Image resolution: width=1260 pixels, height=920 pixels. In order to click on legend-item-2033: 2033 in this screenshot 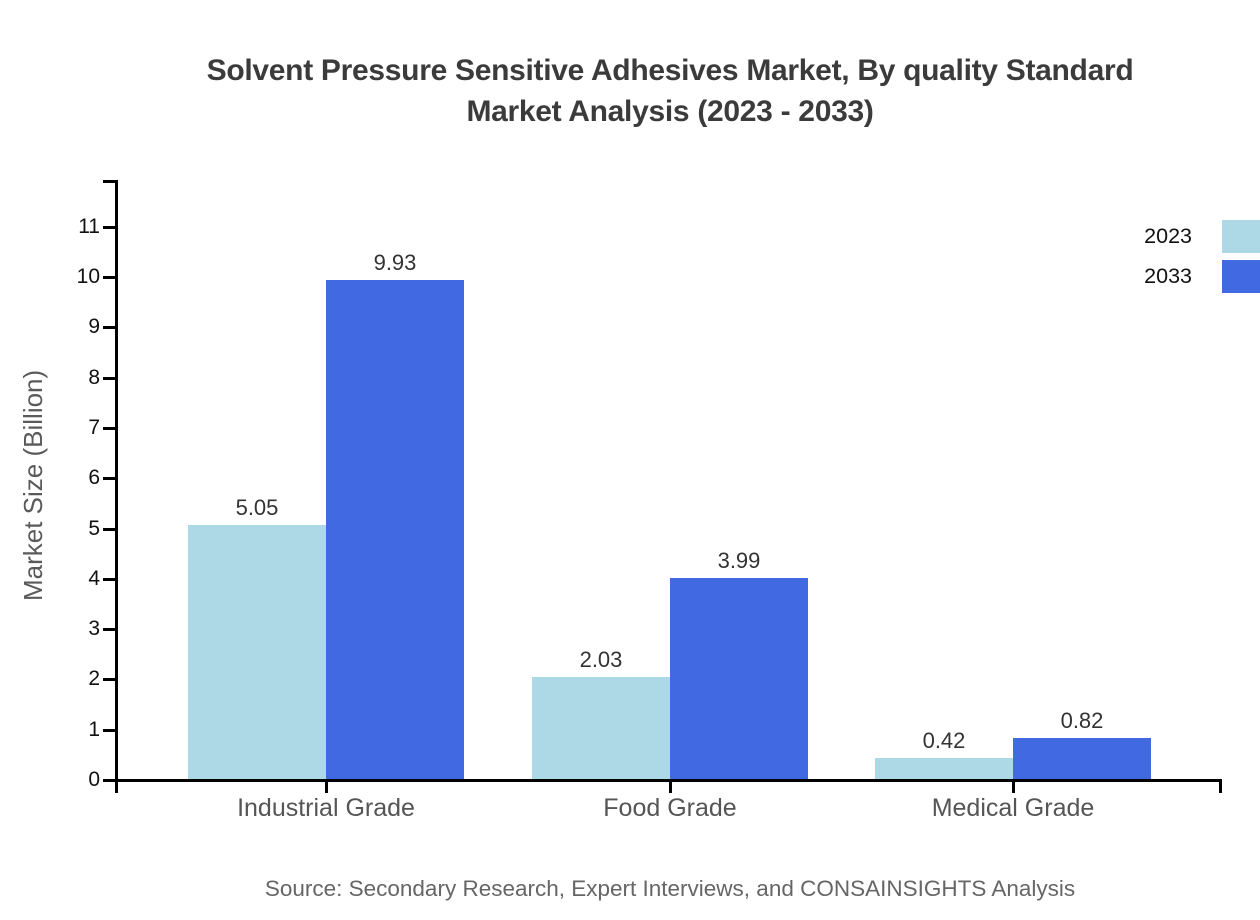, I will do `click(1202, 276)`.